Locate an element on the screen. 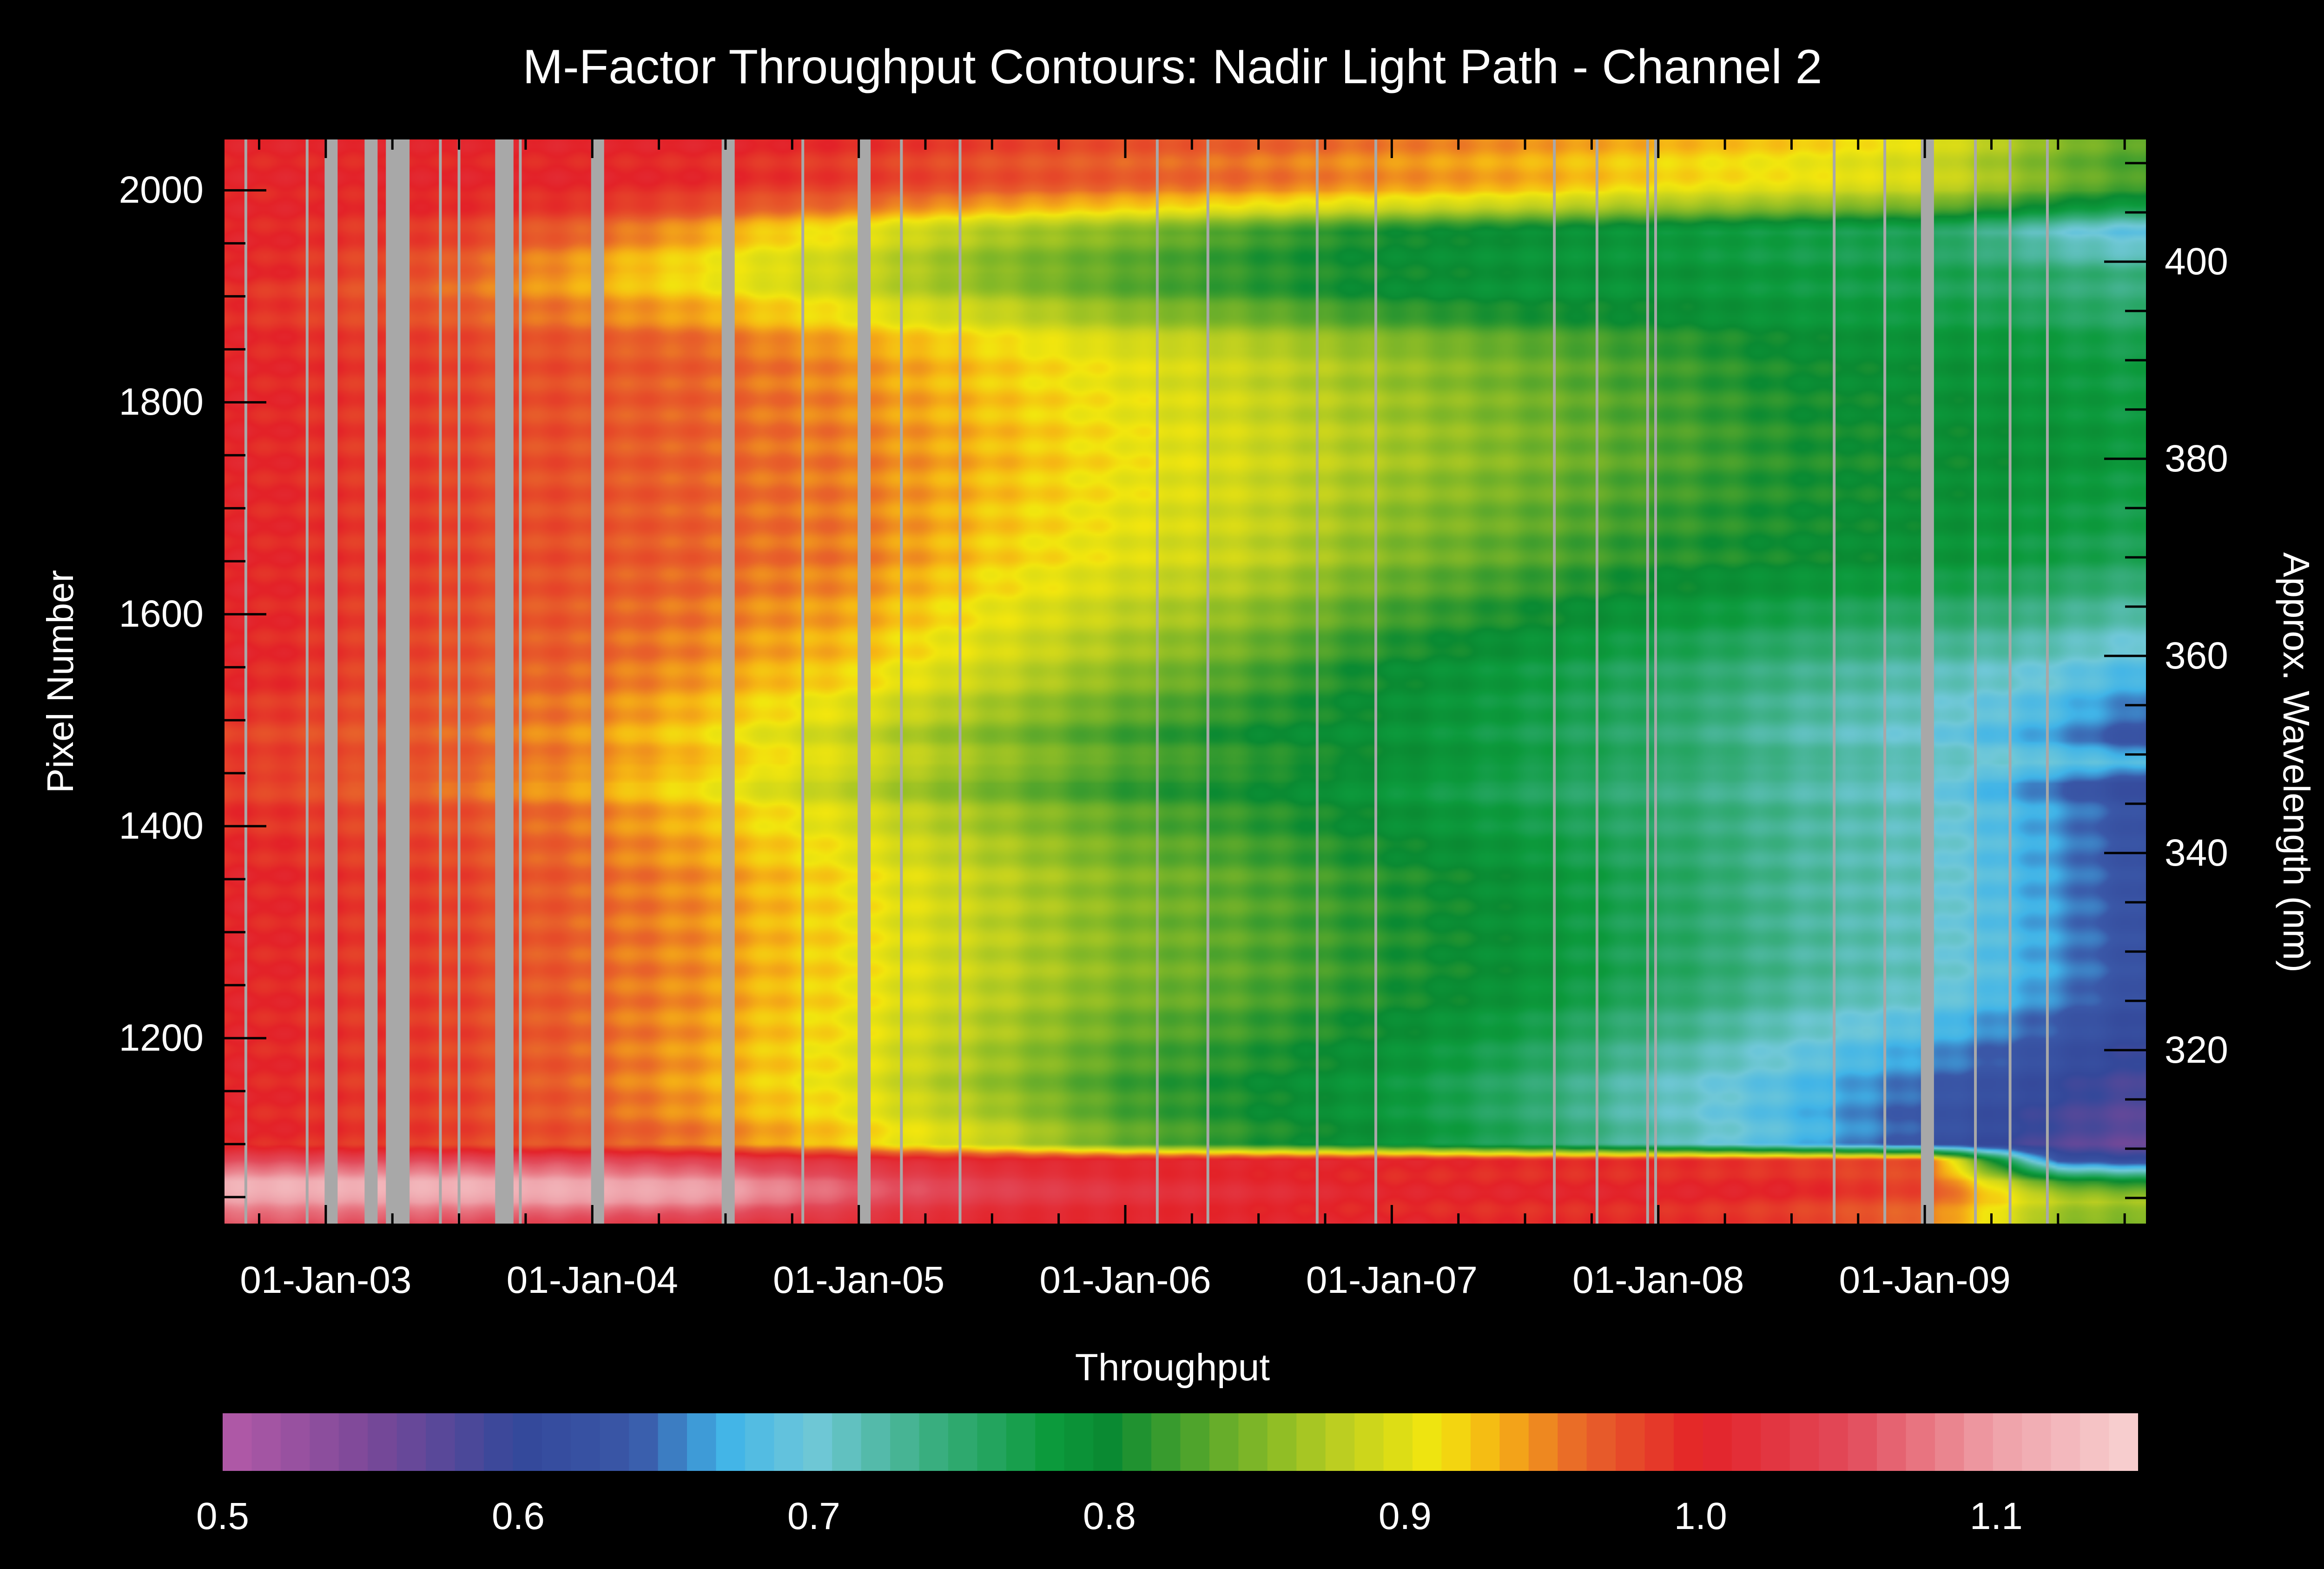 The height and width of the screenshot is (1569, 2324). x-tick-label: 01-Jan-08 is located at coordinates (1658, 1280).